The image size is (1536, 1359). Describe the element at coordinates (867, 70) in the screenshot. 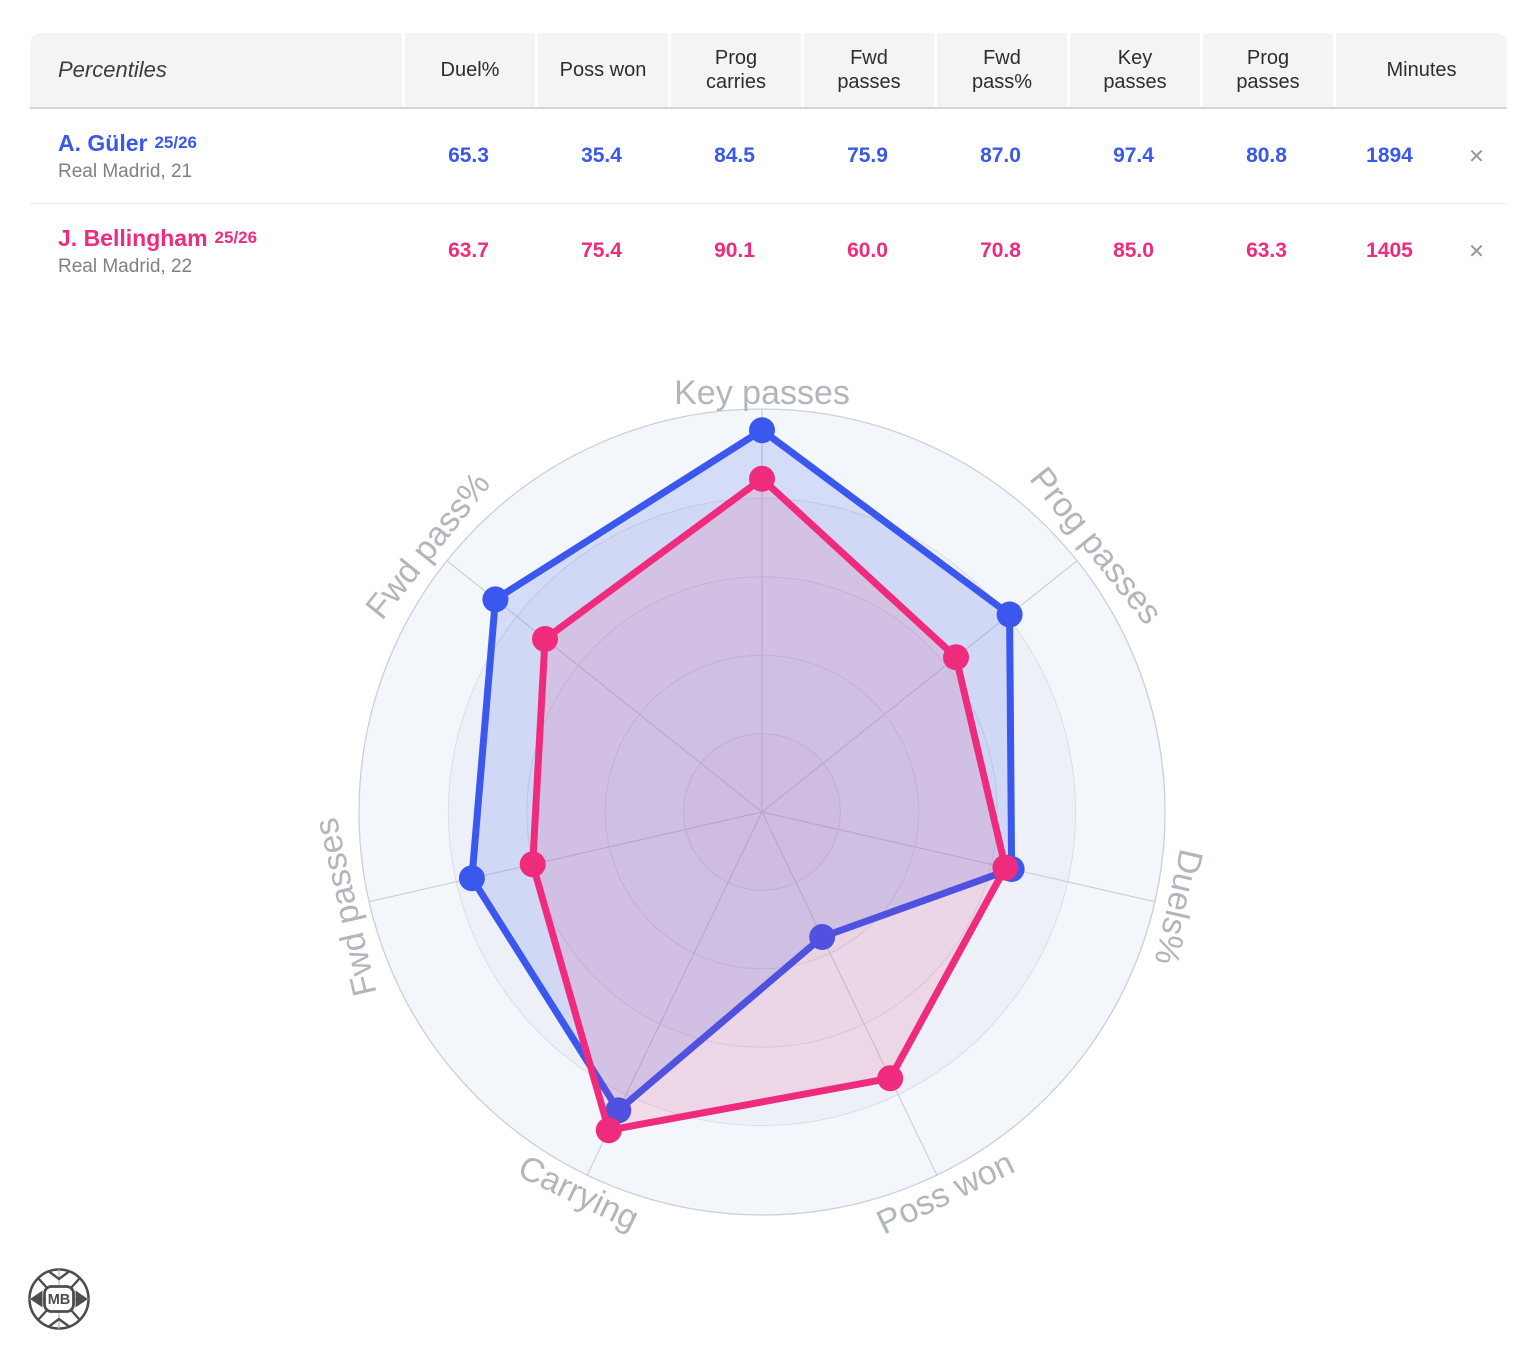

I see `column-header-fwd-passes: Fwd passes` at that location.